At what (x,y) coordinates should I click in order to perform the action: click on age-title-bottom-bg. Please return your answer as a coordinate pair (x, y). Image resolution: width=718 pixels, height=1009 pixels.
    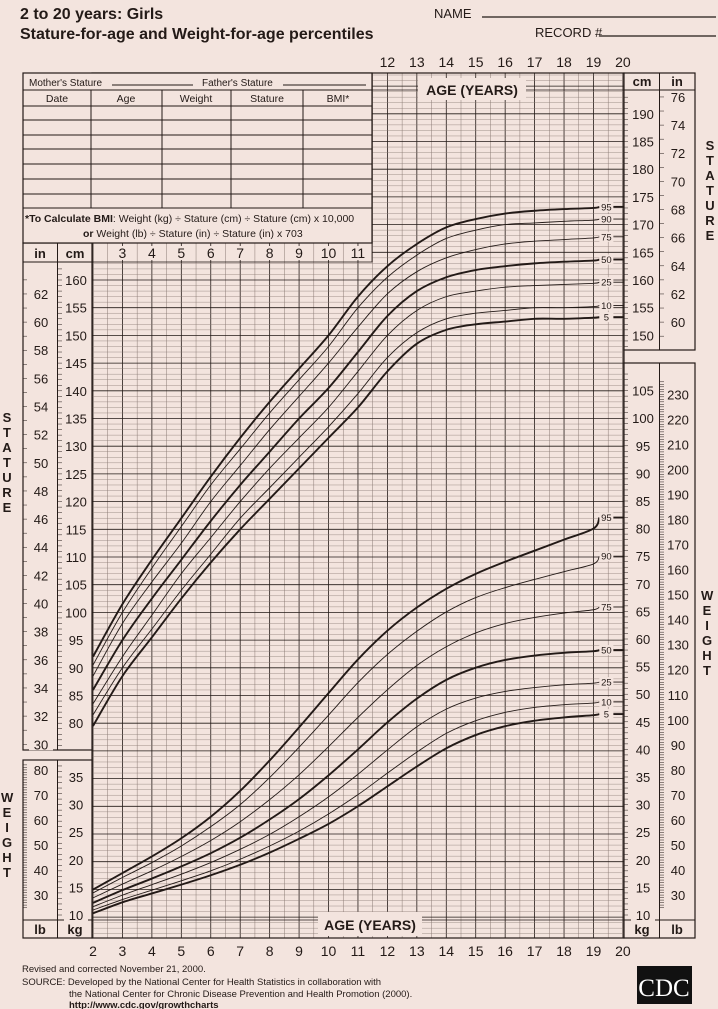
    Looking at the image, I should click on (370, 924).